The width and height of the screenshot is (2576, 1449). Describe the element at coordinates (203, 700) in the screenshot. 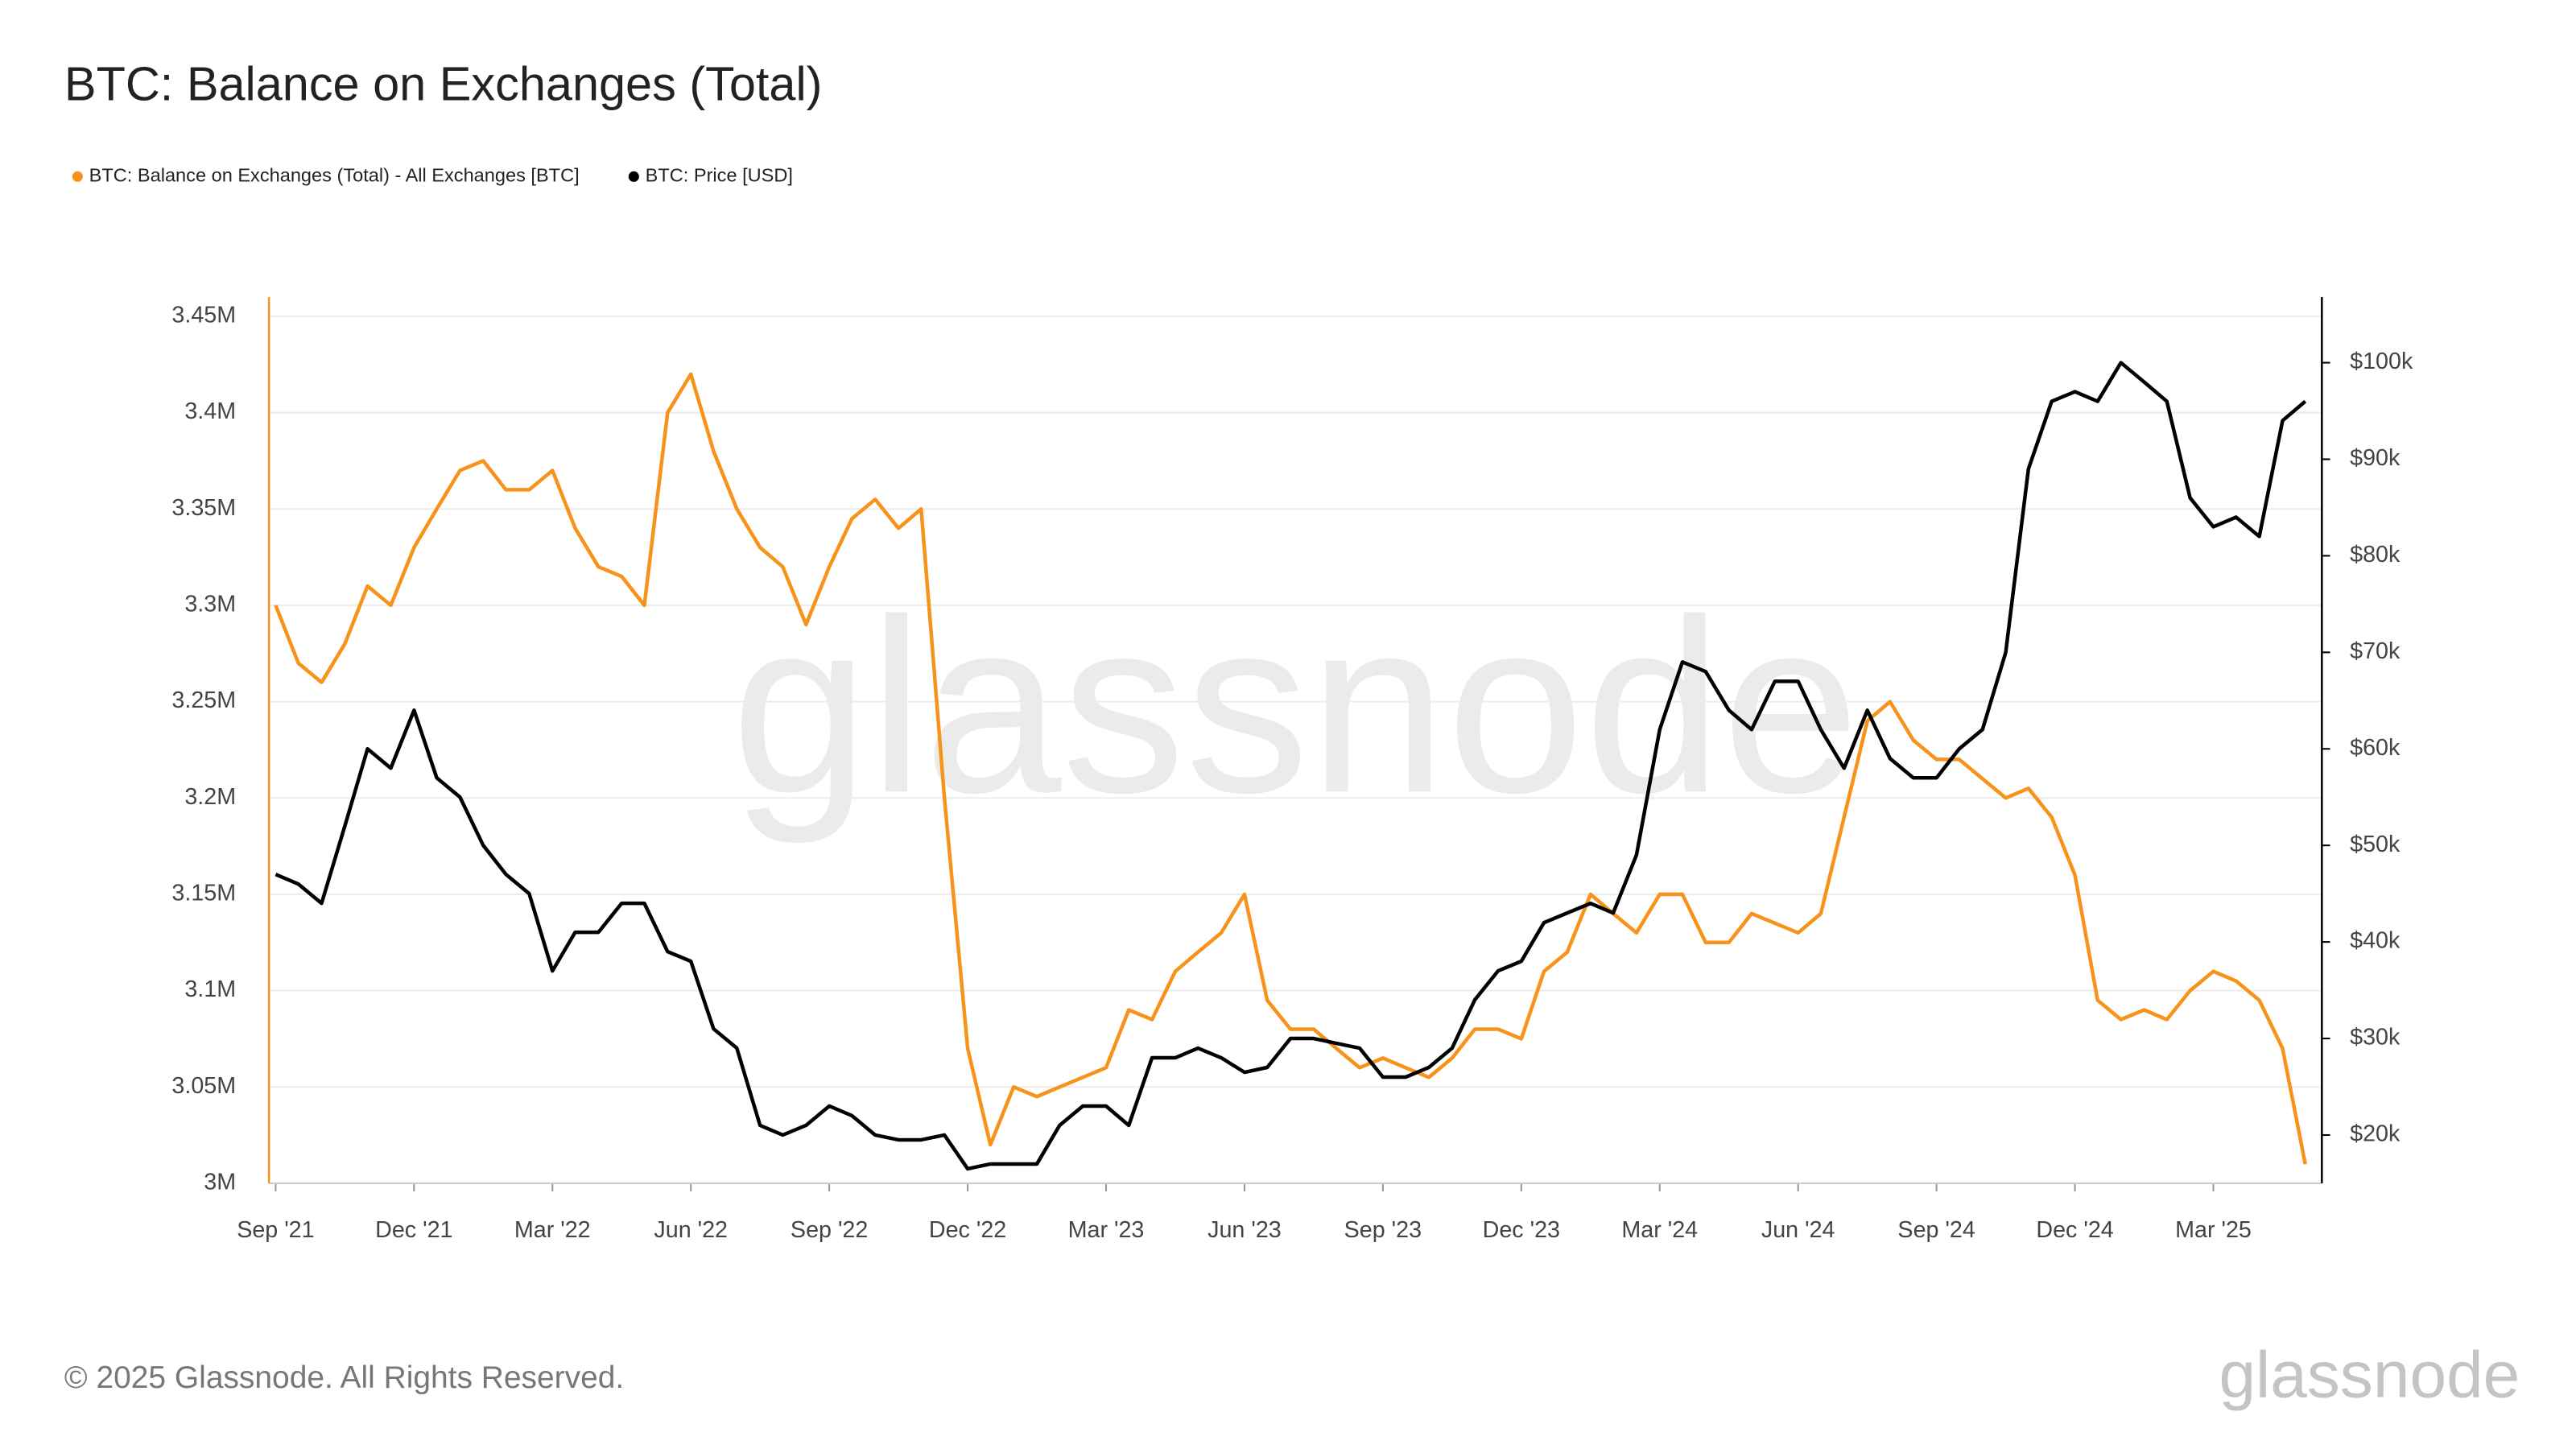

I see `y-tick-label: 3.25M` at that location.